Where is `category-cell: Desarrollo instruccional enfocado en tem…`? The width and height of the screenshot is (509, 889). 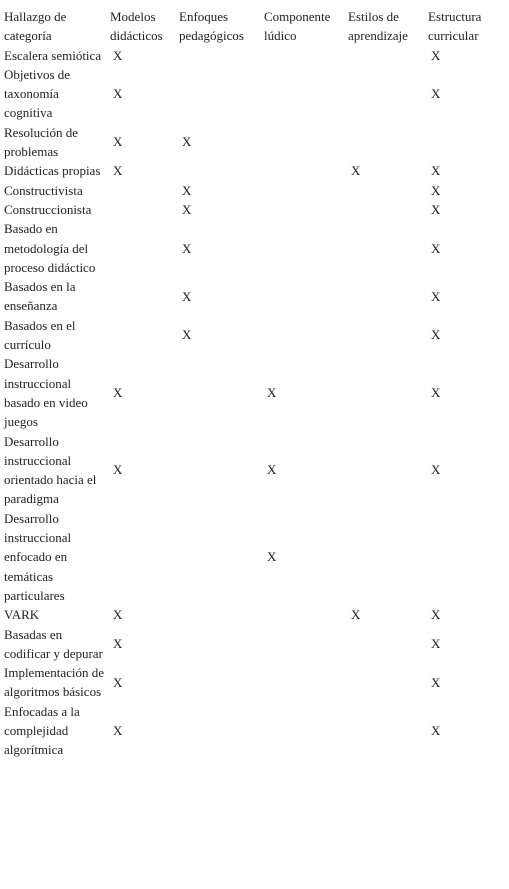
category-cell: Desarrollo instruccional enfocado en tem… is located at coordinates (38, 556).